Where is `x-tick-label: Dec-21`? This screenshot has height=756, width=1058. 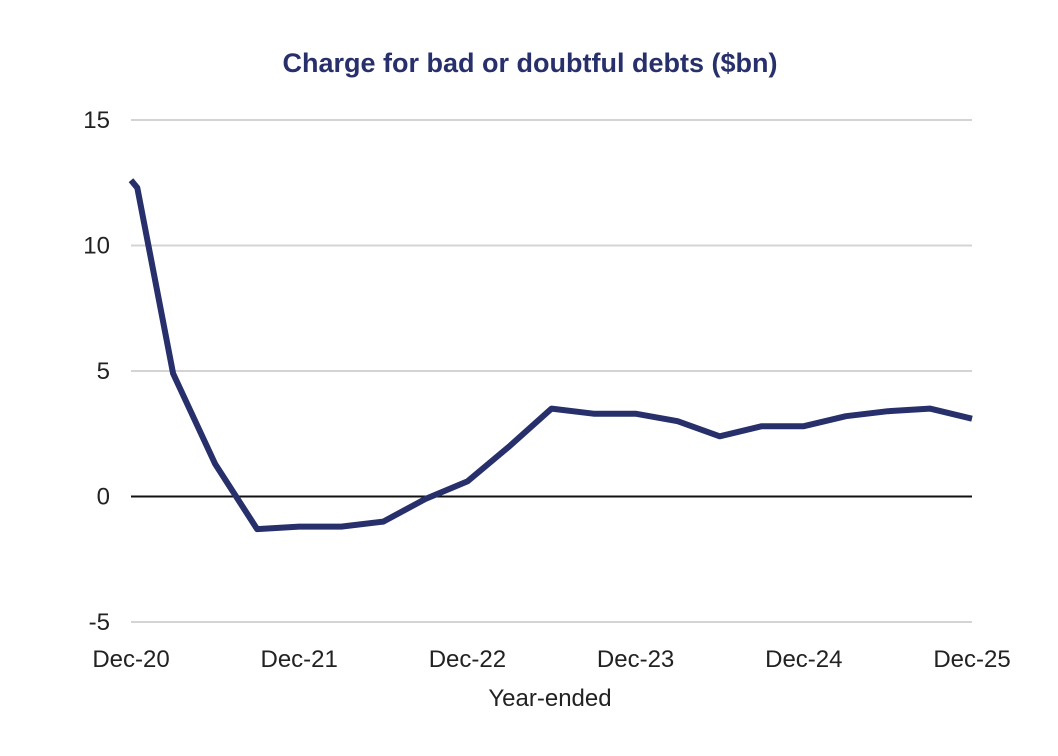 x-tick-label: Dec-21 is located at coordinates (299, 659).